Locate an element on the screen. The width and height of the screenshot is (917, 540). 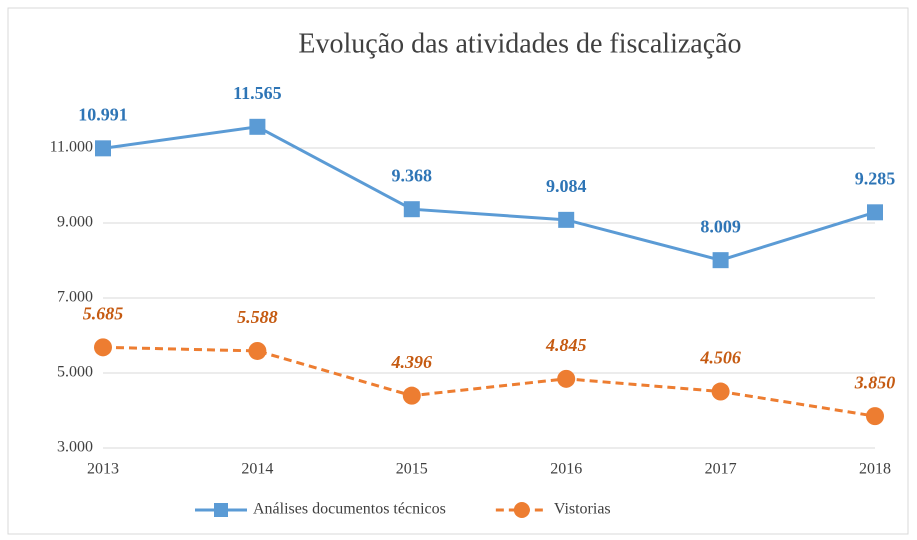
data-label: 3.850 is located at coordinates (875, 382).